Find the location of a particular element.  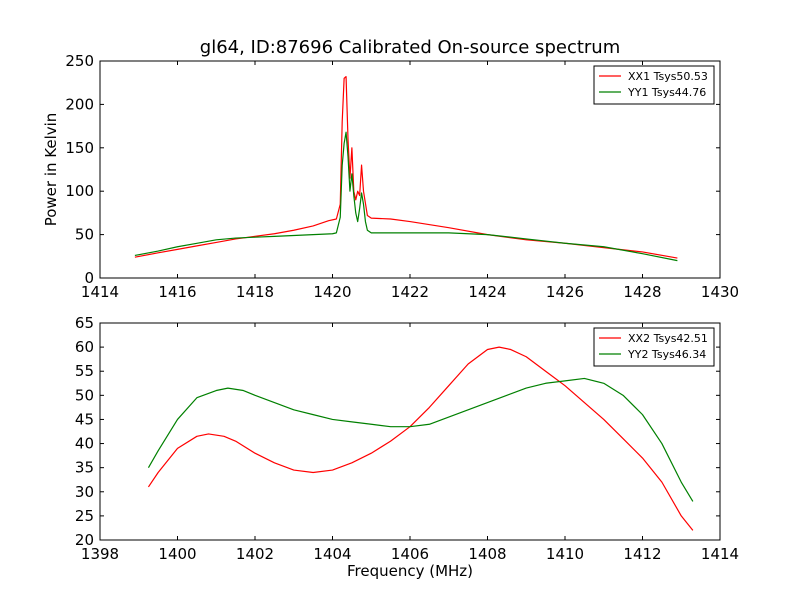

x-tick-label: 1404 is located at coordinates (332, 554).